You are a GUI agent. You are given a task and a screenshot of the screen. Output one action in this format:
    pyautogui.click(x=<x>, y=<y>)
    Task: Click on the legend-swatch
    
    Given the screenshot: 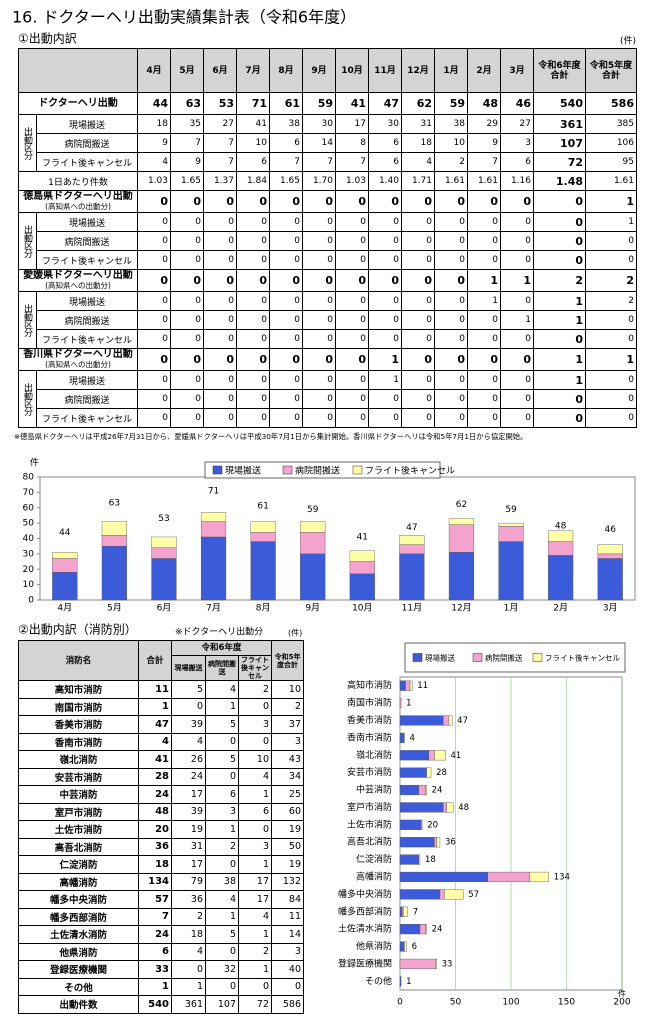 What is the action you would take?
    pyautogui.click(x=417, y=657)
    